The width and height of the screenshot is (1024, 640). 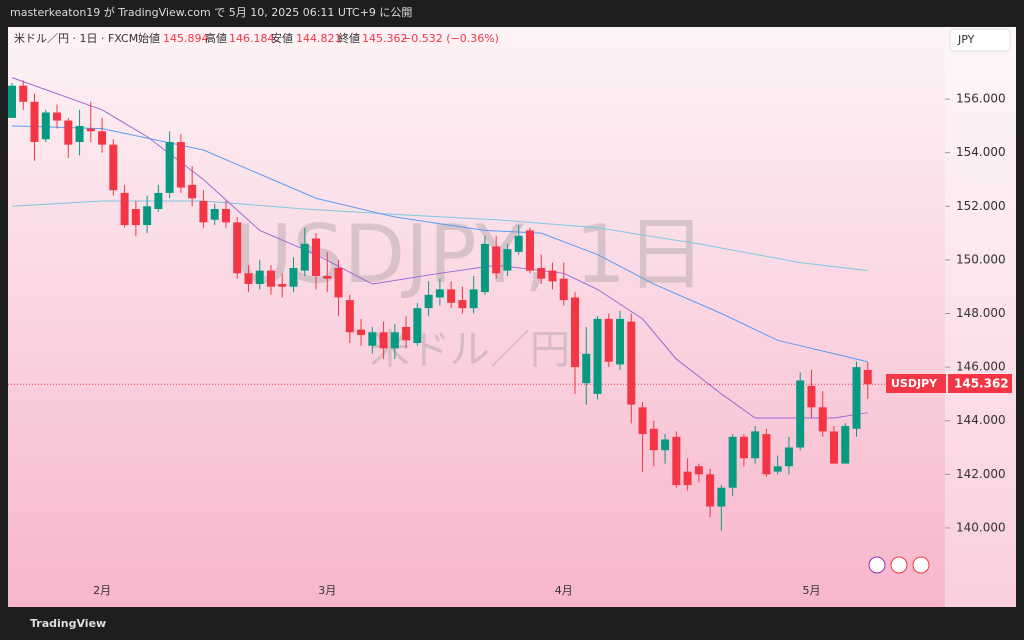 What do you see at coordinates (981, 152) in the screenshot?
I see `y-tick-label: 154.000` at bounding box center [981, 152].